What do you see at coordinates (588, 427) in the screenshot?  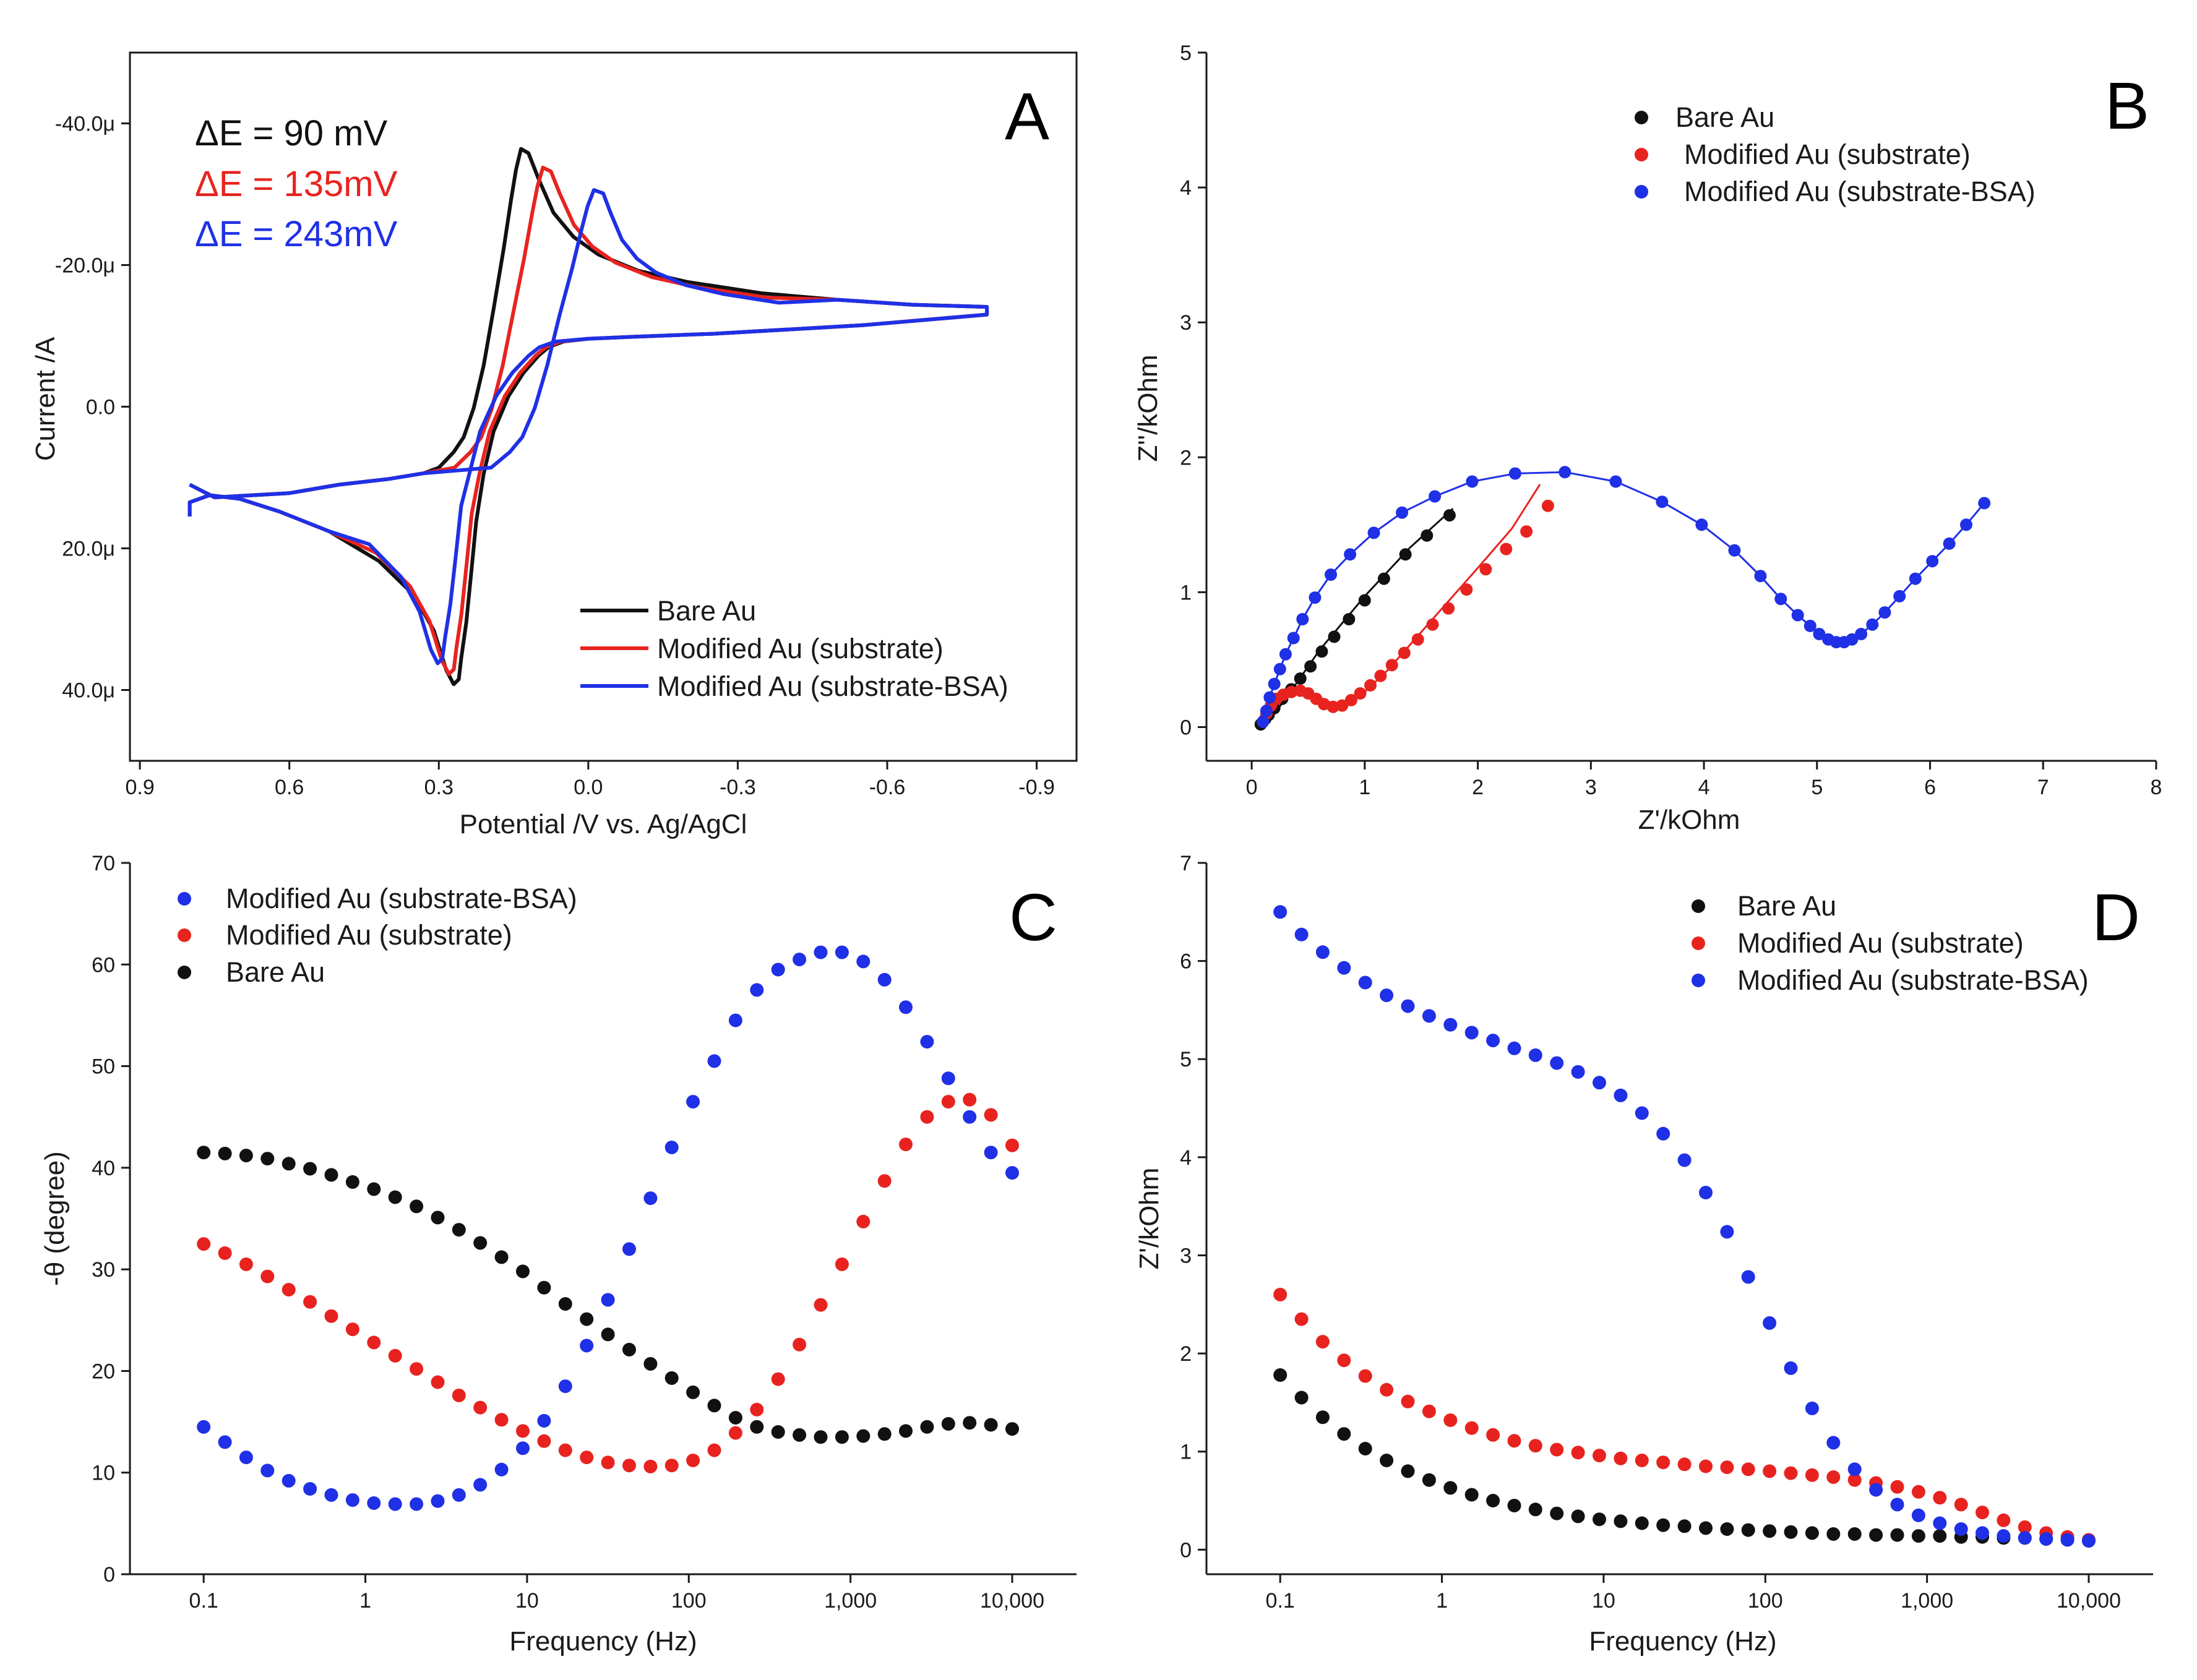 I see `panel-a-series-line` at bounding box center [588, 427].